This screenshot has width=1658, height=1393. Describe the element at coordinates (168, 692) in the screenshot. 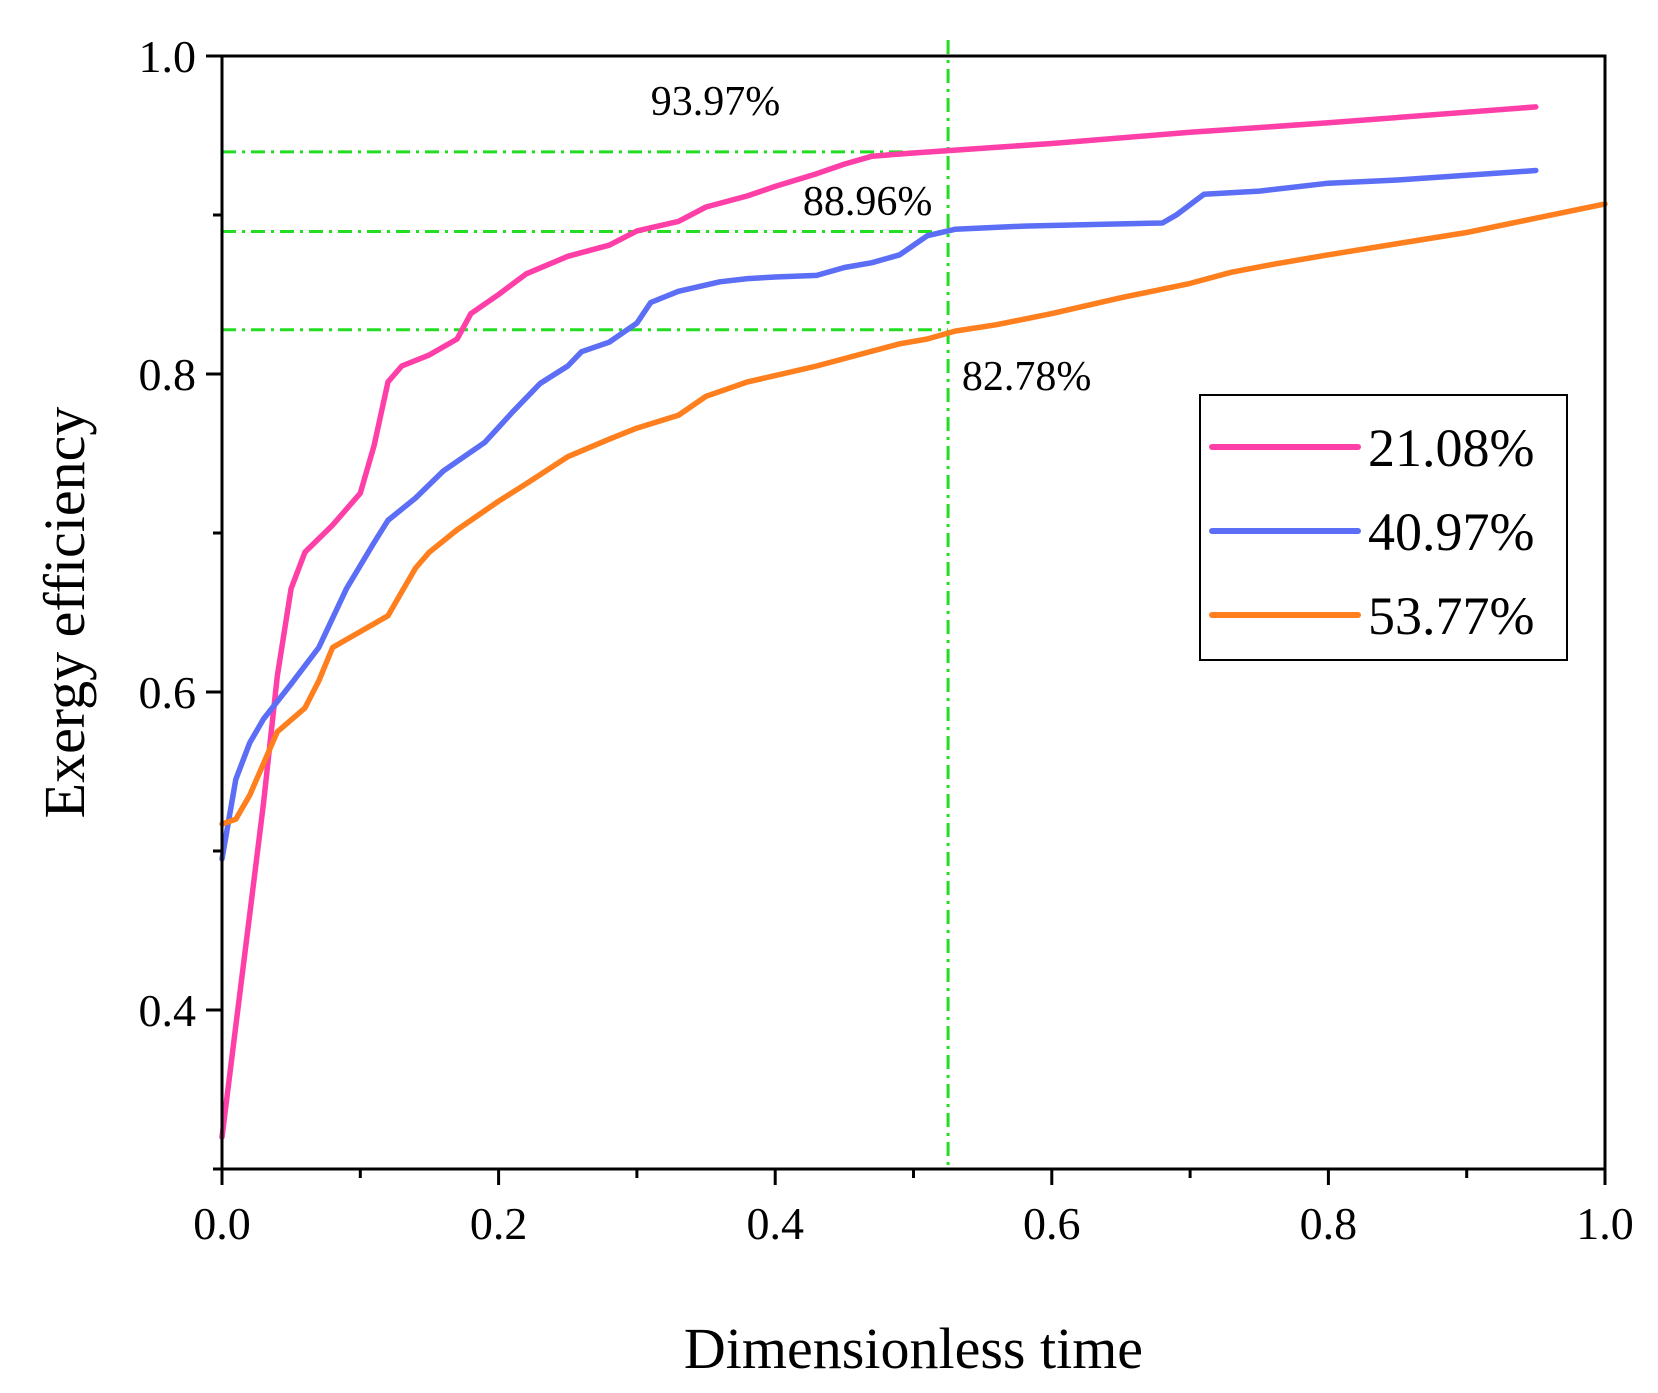

I see `y-tick-label: 0.6` at that location.